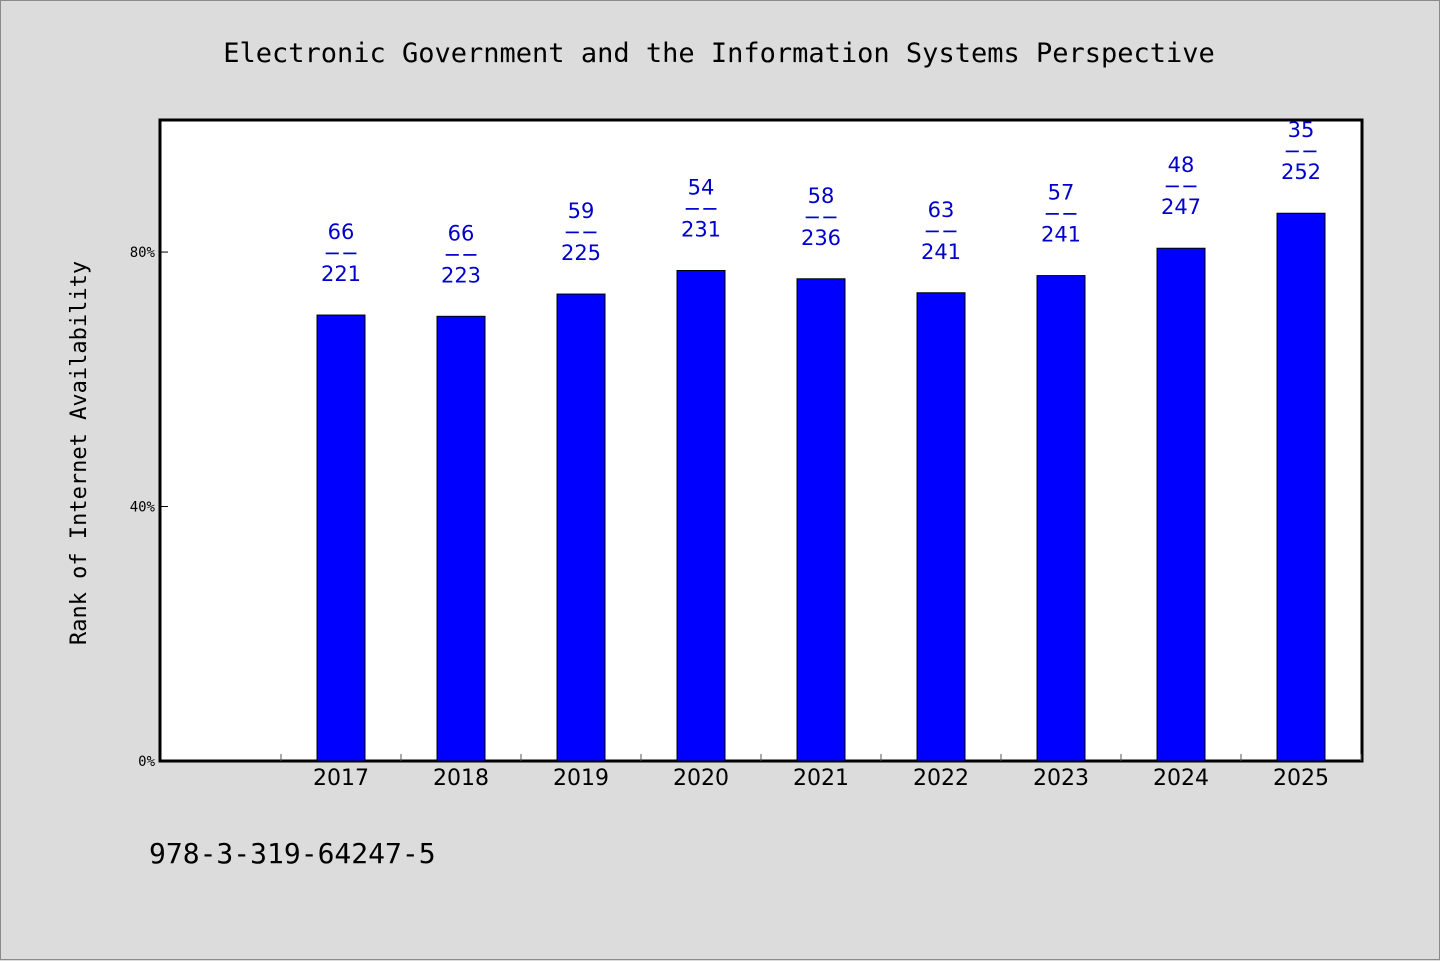  I want to click on bar-2019, so click(581, 527).